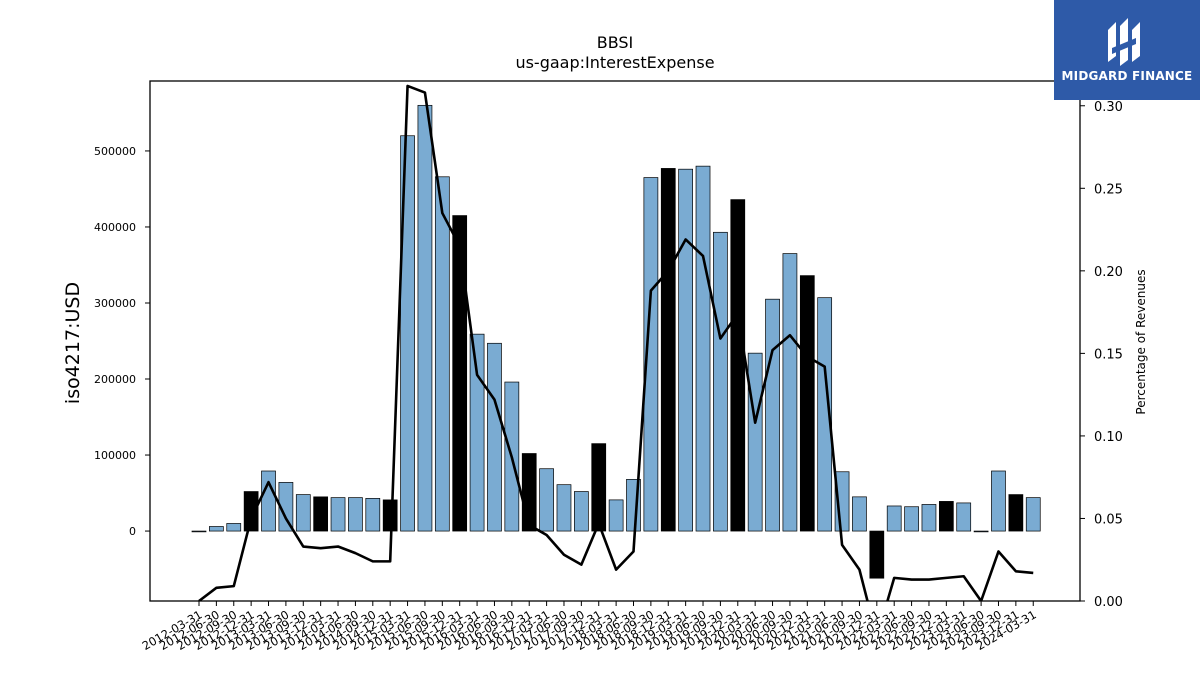 The height and width of the screenshot is (675, 1200). I want to click on midgard-logo-icon, so click(1127, 50).